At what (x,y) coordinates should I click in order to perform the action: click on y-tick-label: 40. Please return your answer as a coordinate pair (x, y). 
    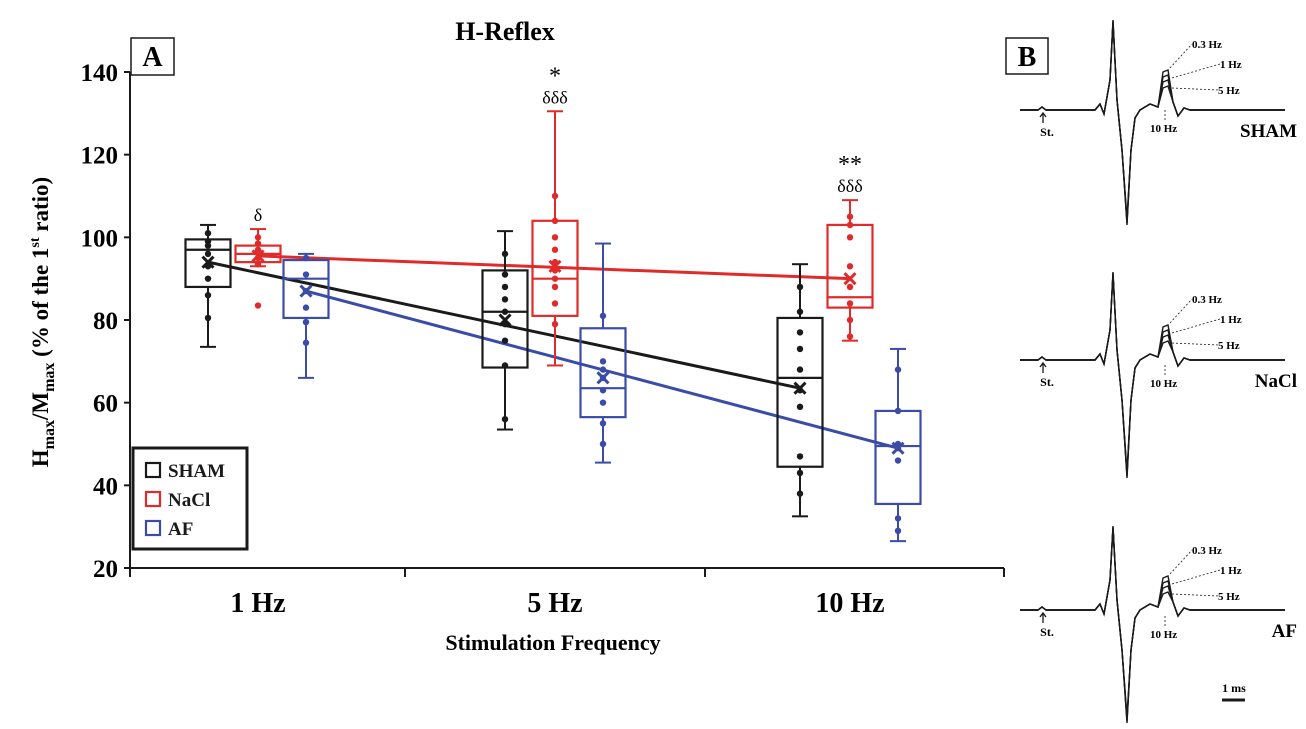
    Looking at the image, I should click on (105, 486).